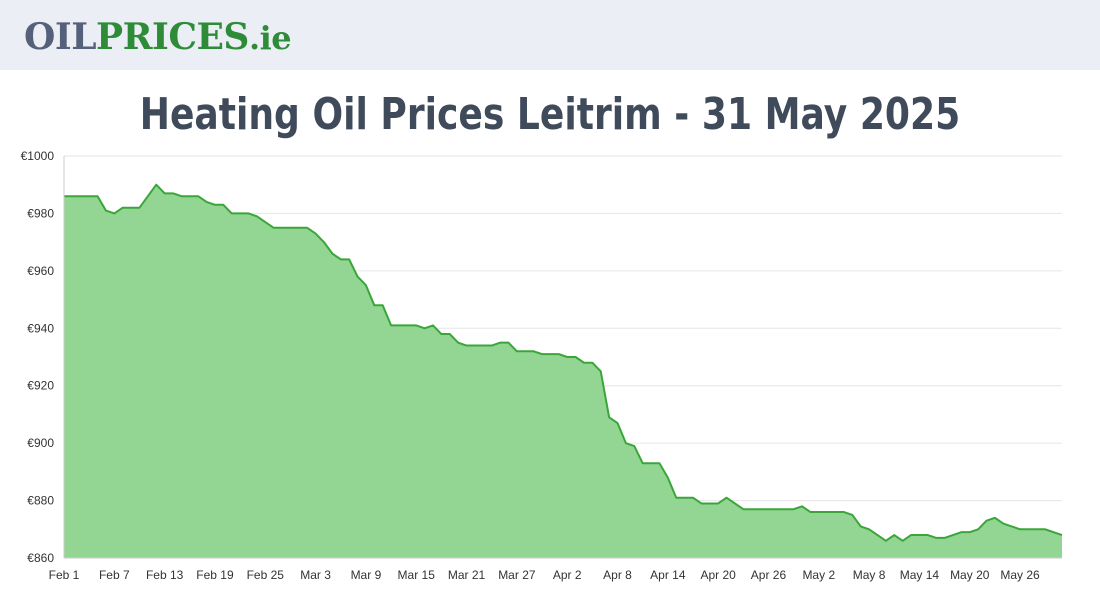 The height and width of the screenshot is (600, 1100). I want to click on x-tick-label: Mar 15, so click(417, 575).